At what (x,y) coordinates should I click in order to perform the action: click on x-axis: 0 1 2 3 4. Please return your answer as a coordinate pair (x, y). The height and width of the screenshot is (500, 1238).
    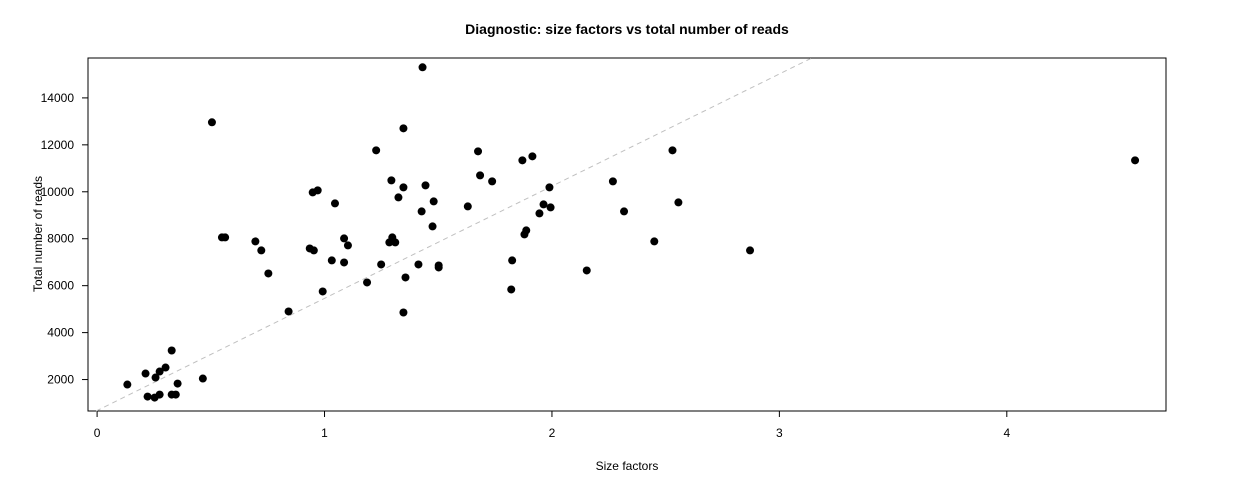
    Looking at the image, I should click on (552, 425).